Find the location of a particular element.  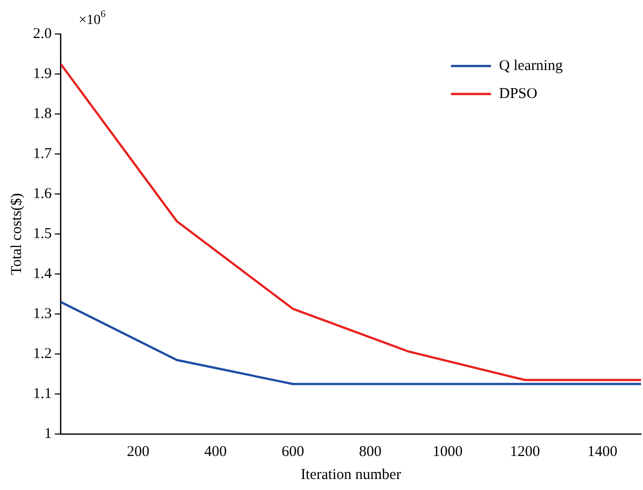

y-tick-label: 1.5 is located at coordinates (42, 234).